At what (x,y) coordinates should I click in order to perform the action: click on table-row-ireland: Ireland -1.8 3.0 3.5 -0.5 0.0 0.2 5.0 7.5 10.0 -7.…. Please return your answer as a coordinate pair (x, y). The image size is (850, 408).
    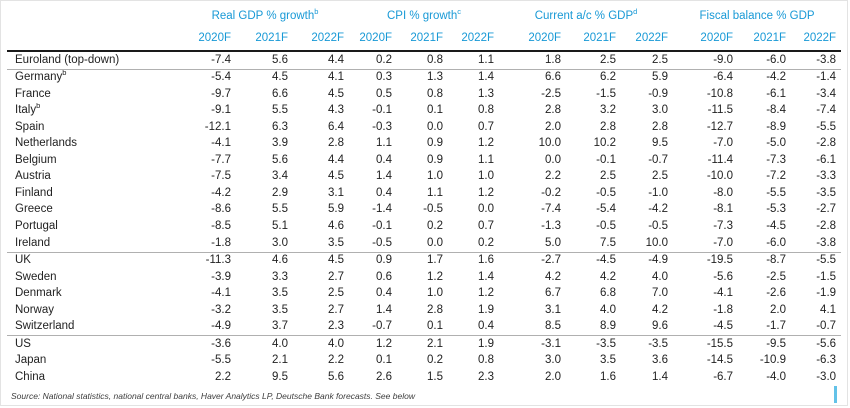
    Looking at the image, I should click on (424, 244).